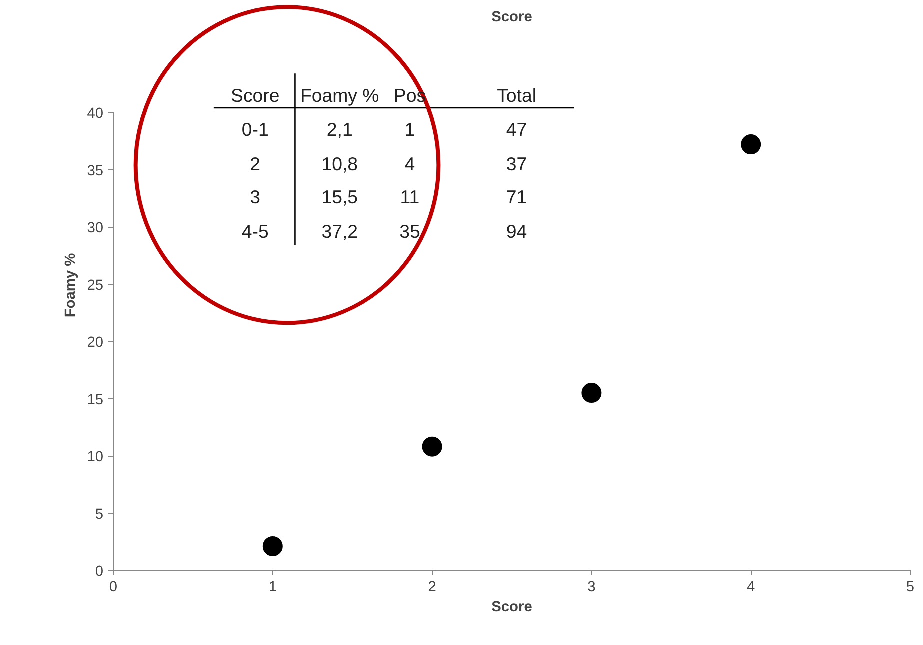 The height and width of the screenshot is (645, 923). What do you see at coordinates (517, 129) in the screenshot?
I see `annotation: 47` at bounding box center [517, 129].